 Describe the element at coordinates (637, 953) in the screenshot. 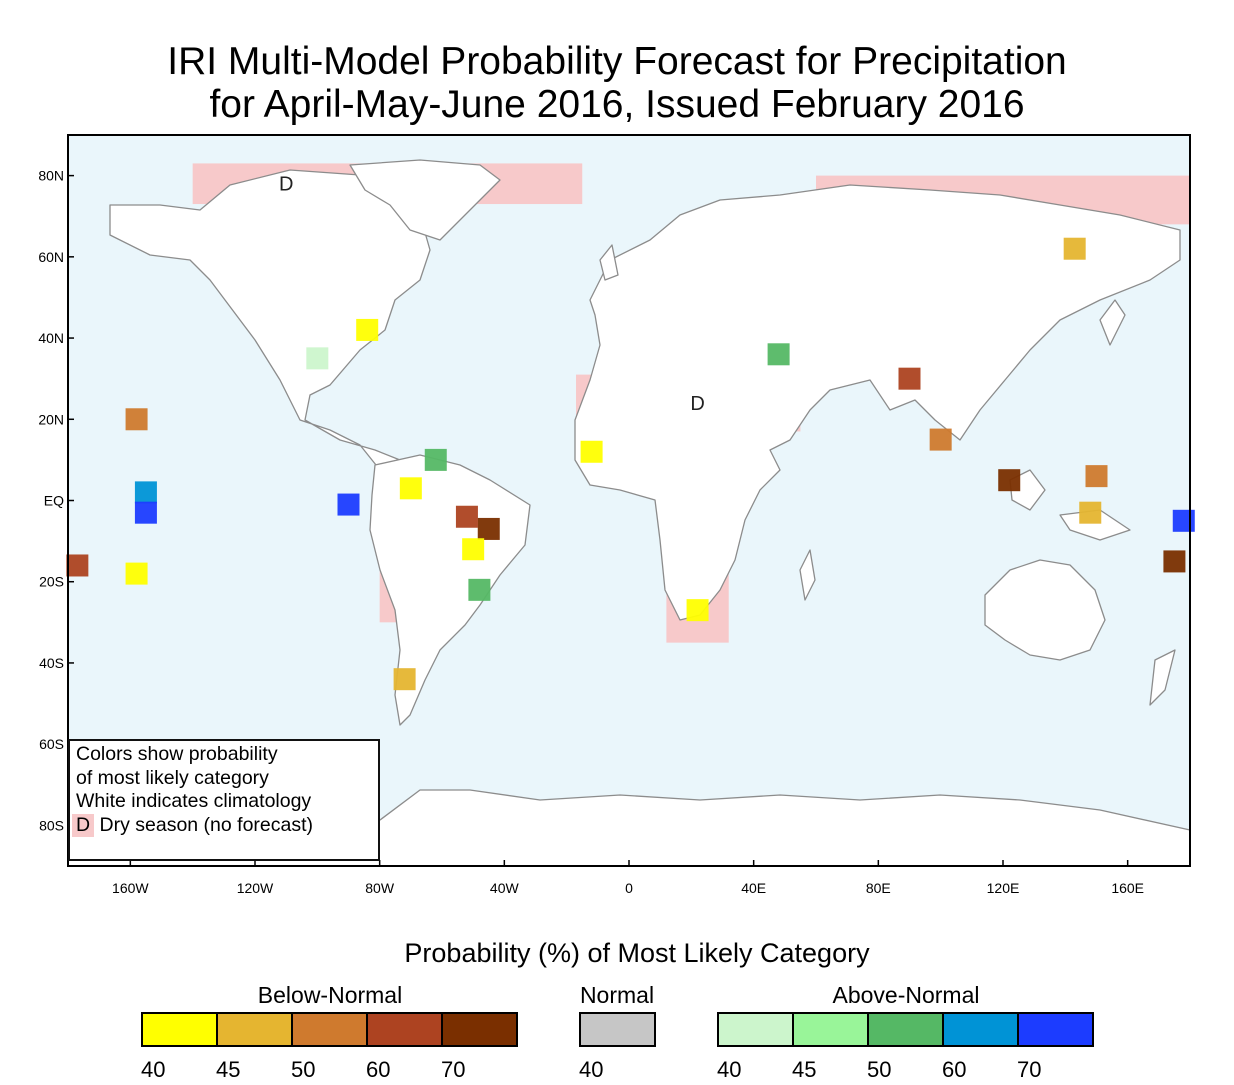

I see `legend-title: Probability (%) of Most Likely Category` at that location.